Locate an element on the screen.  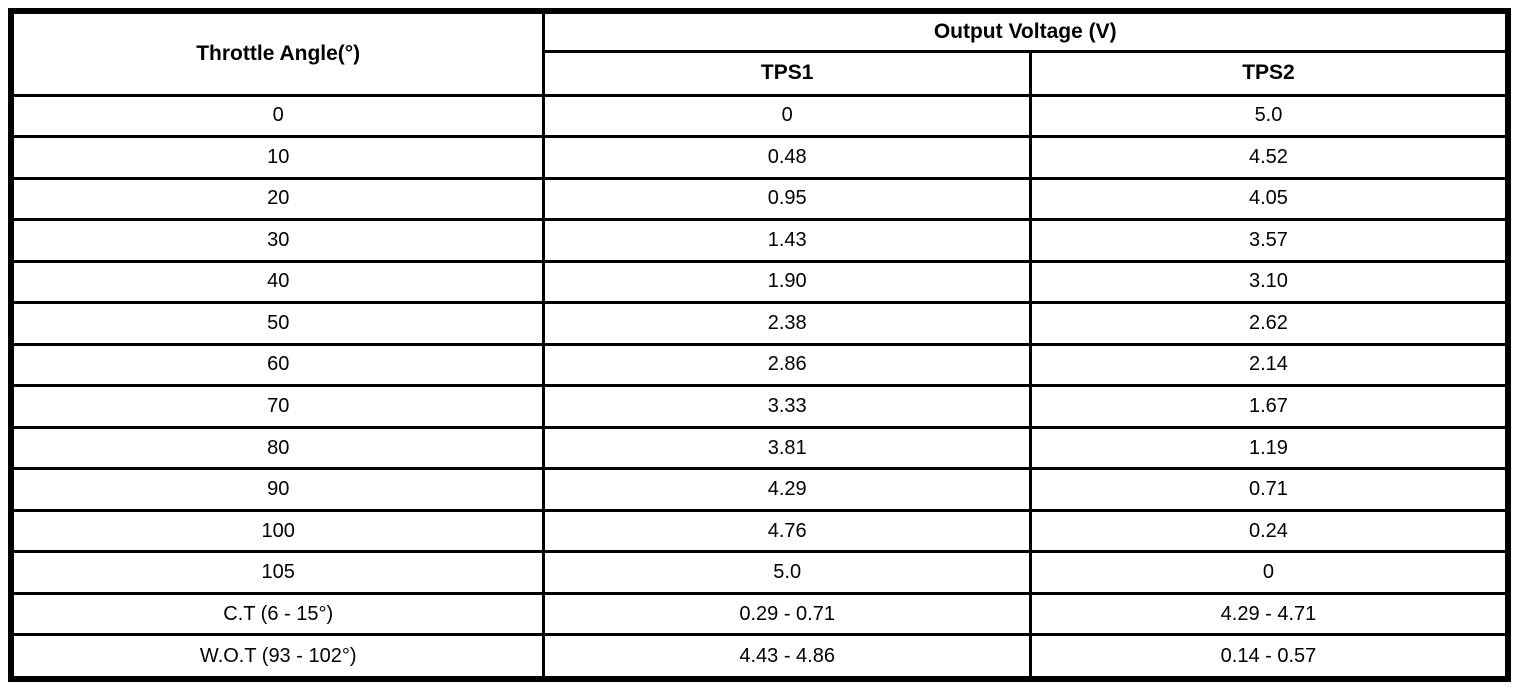
tps2-header: TPS2 is located at coordinates (1269, 73).